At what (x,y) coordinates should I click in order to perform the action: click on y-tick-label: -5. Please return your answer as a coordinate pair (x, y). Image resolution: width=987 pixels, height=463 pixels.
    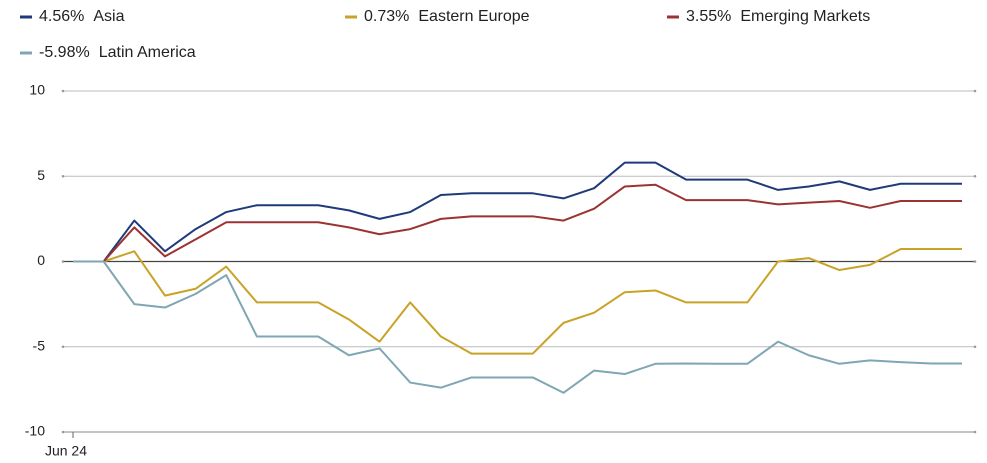
    Looking at the image, I should click on (39, 345).